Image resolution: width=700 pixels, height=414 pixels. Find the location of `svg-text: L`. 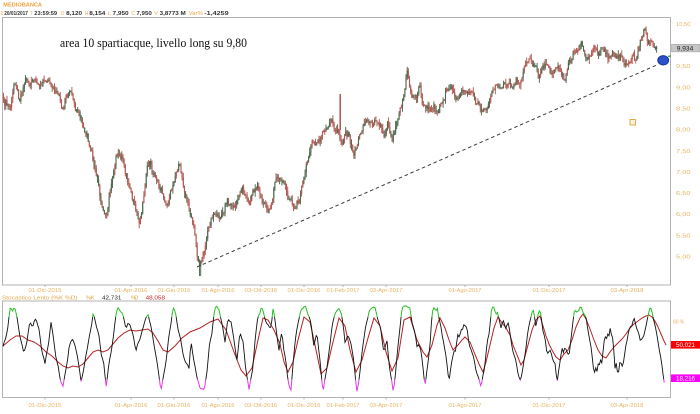

svg-text: L is located at coordinates (109, 14).